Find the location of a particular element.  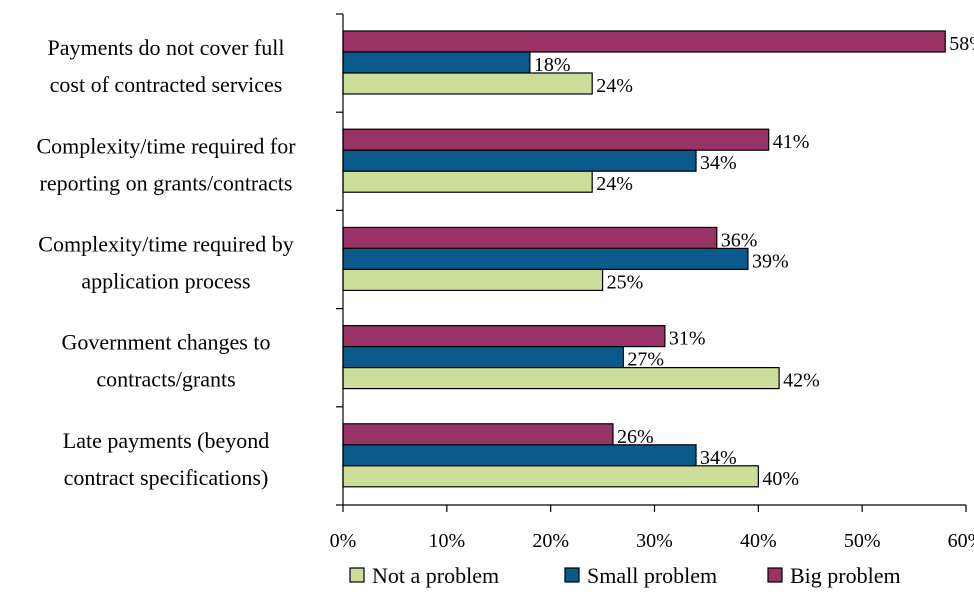

x-tick-label: 50% is located at coordinates (862, 541).